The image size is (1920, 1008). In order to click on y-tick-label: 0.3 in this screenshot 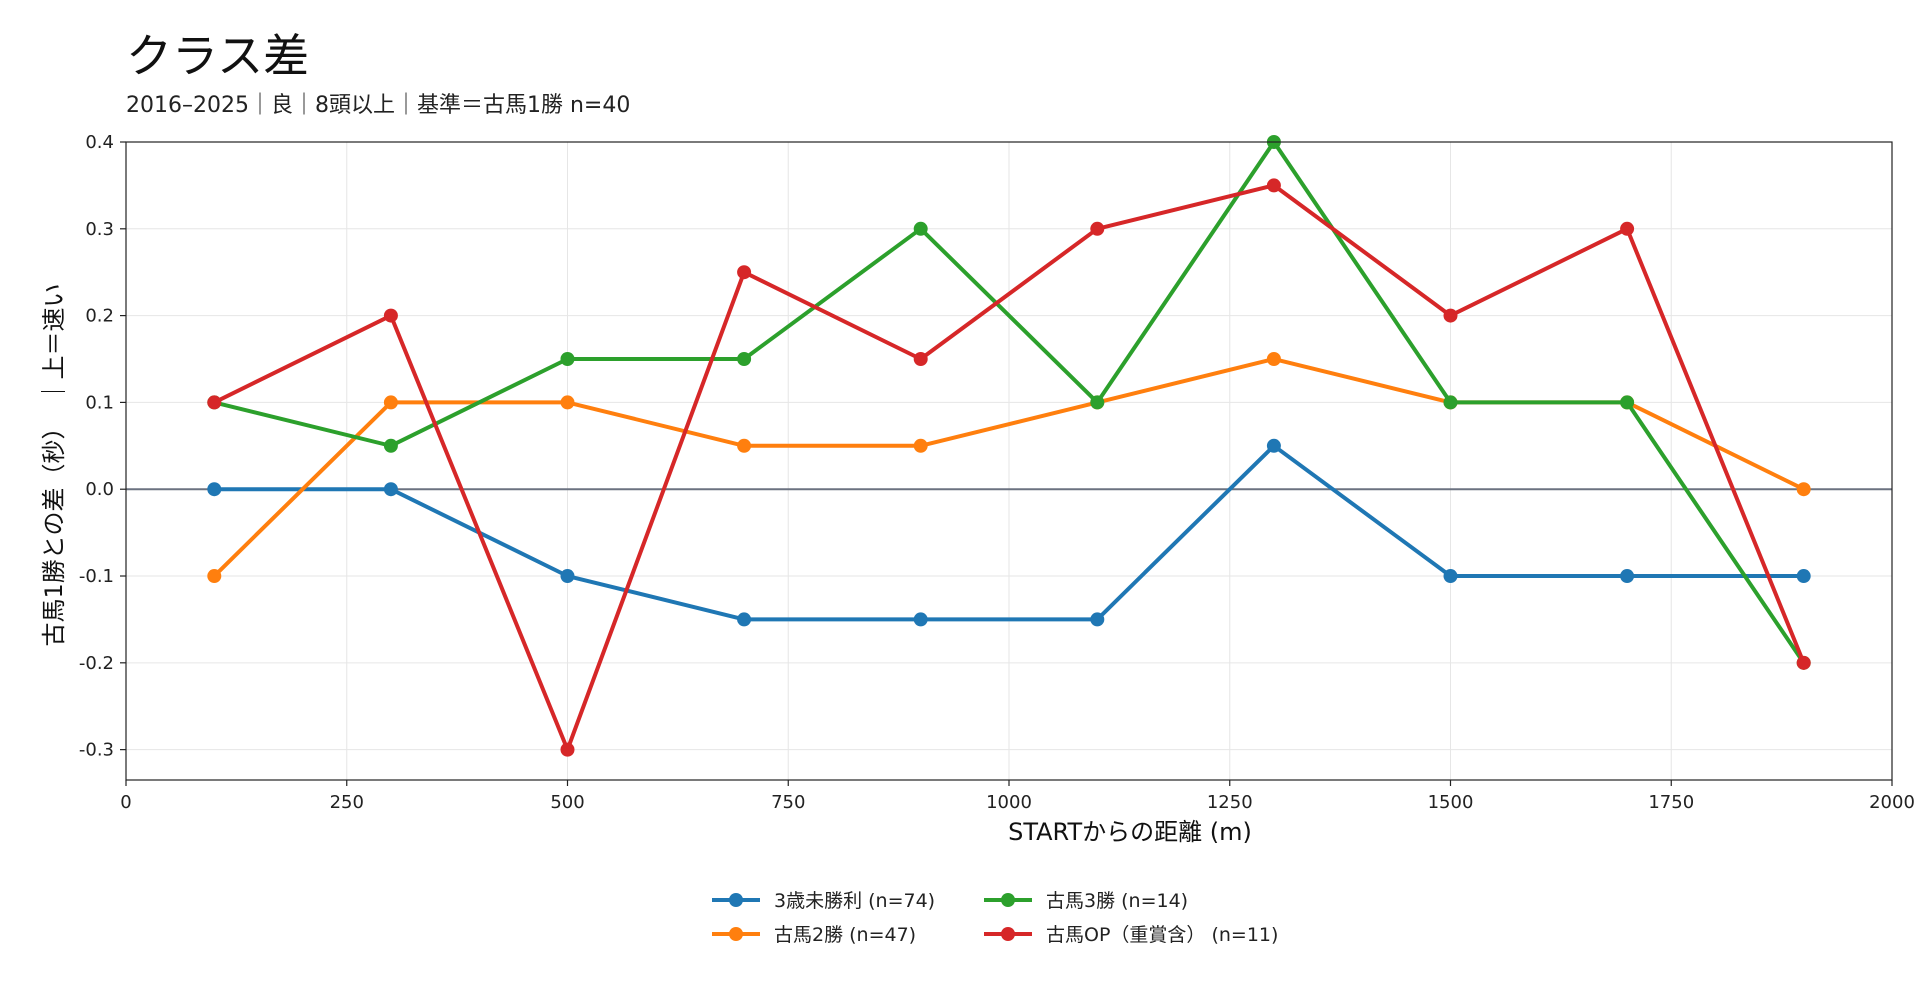, I will do `click(99, 229)`.